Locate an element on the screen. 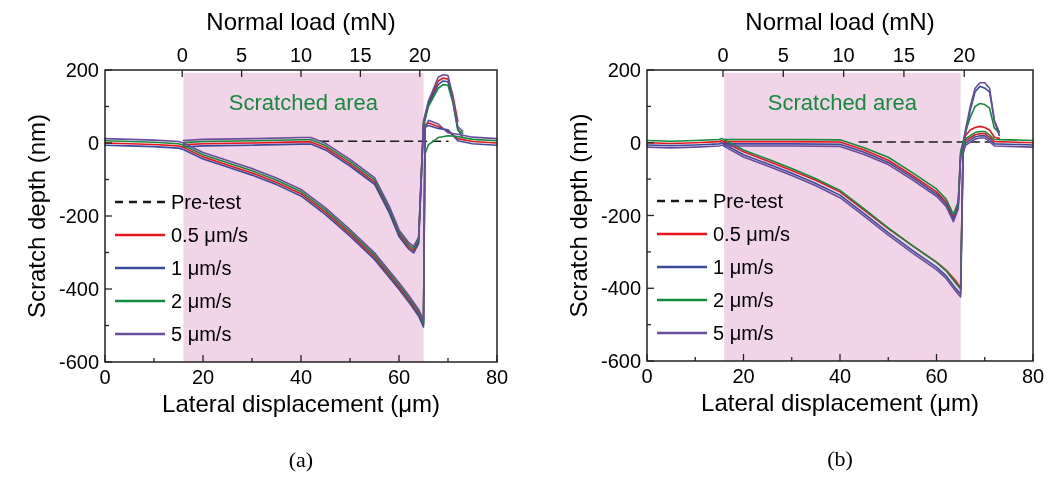  text: (a) is located at coordinates (301, 459).